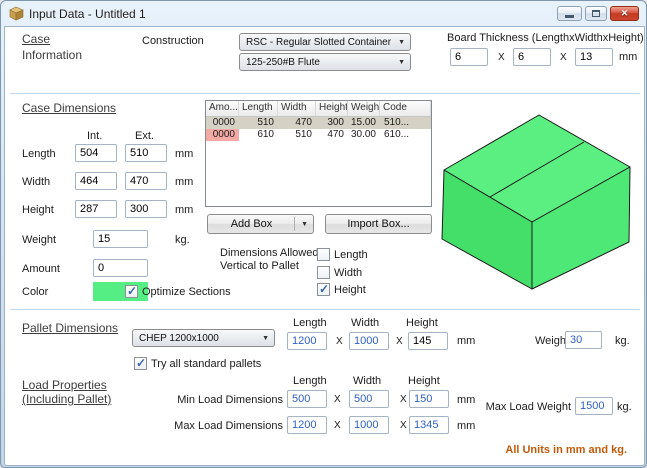 The image size is (647, 468). I want to click on pallet-length-field, so click(307, 341).